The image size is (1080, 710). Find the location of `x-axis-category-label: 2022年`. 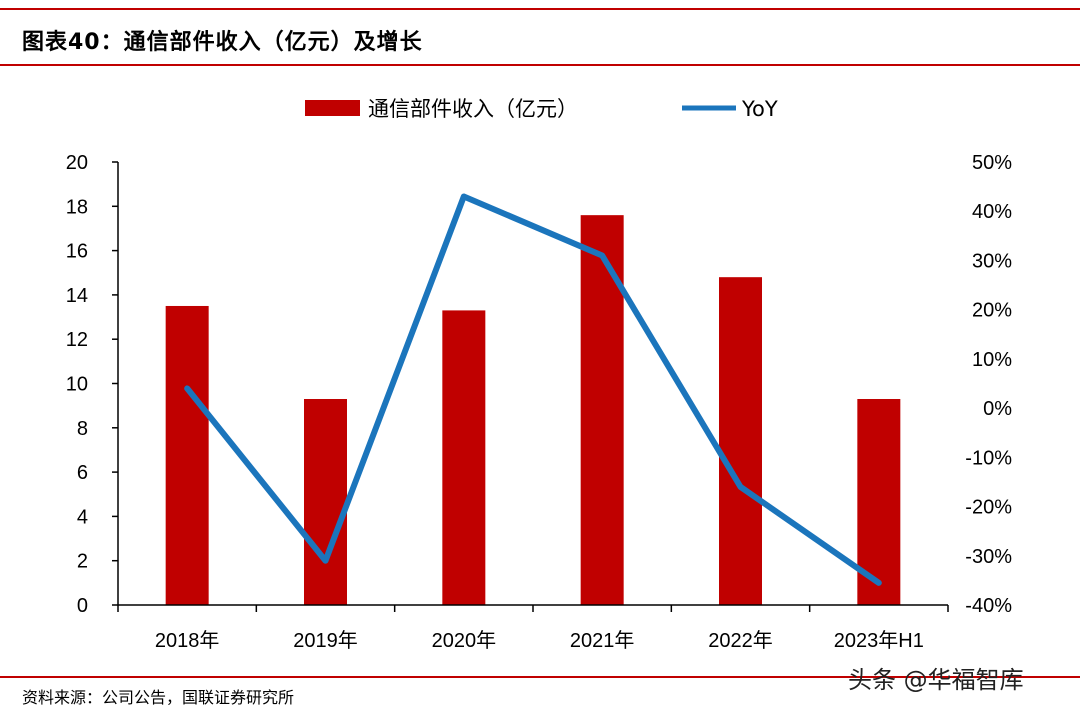

x-axis-category-label: 2022年 is located at coordinates (740, 640).